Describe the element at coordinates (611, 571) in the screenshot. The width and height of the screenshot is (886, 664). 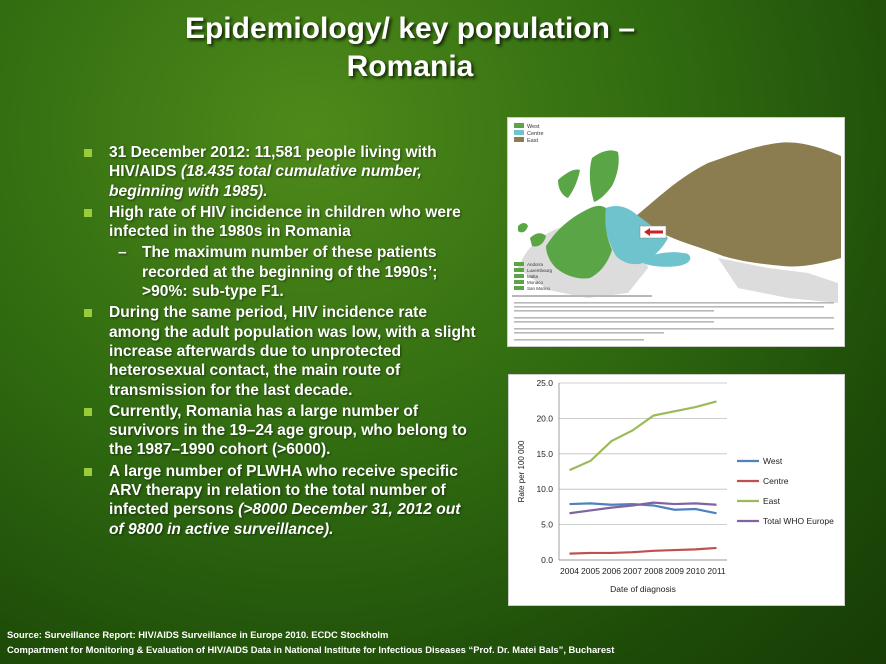
I see `x-tick-label: 2006` at that location.